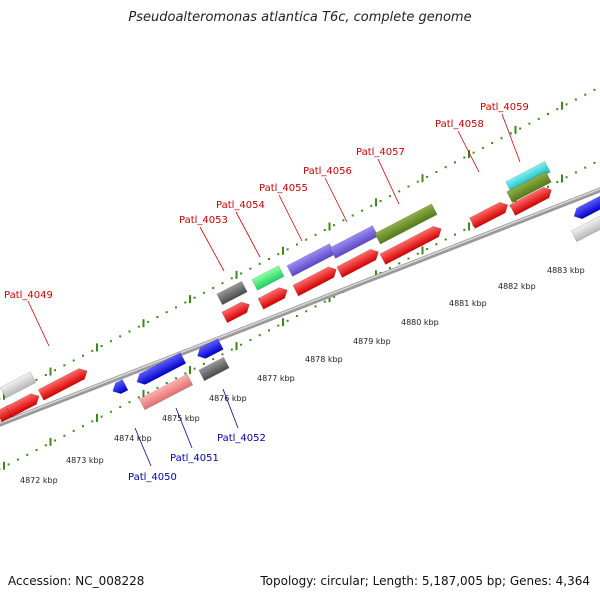 The width and height of the screenshot is (600, 604). I want to click on gene-label: Patl_4054, so click(240, 205).